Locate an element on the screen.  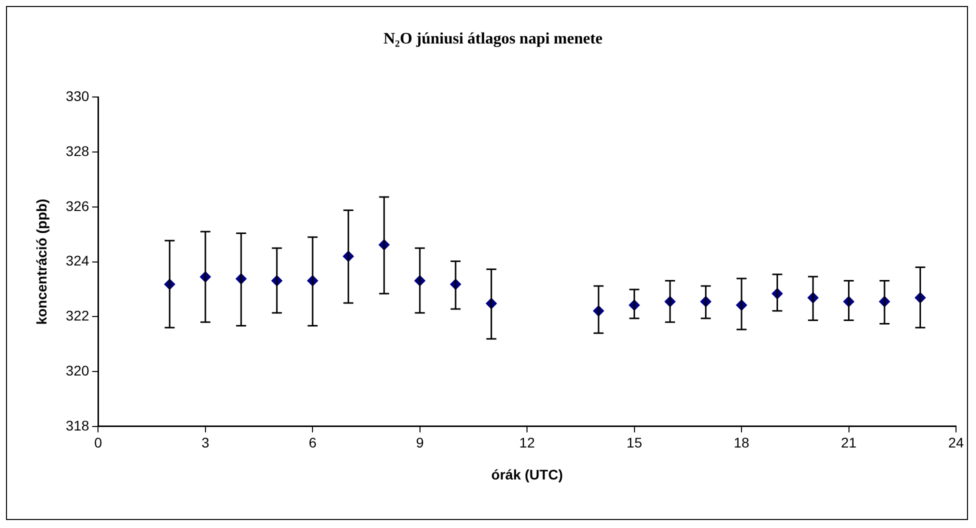
x-tick-label: 6 is located at coordinates (312, 442).